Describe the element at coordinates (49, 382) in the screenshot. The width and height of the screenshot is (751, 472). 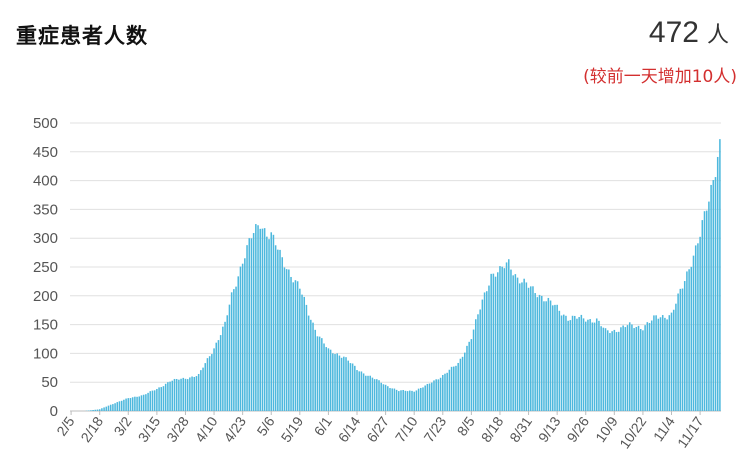
I see `y-tick-label: 50` at that location.